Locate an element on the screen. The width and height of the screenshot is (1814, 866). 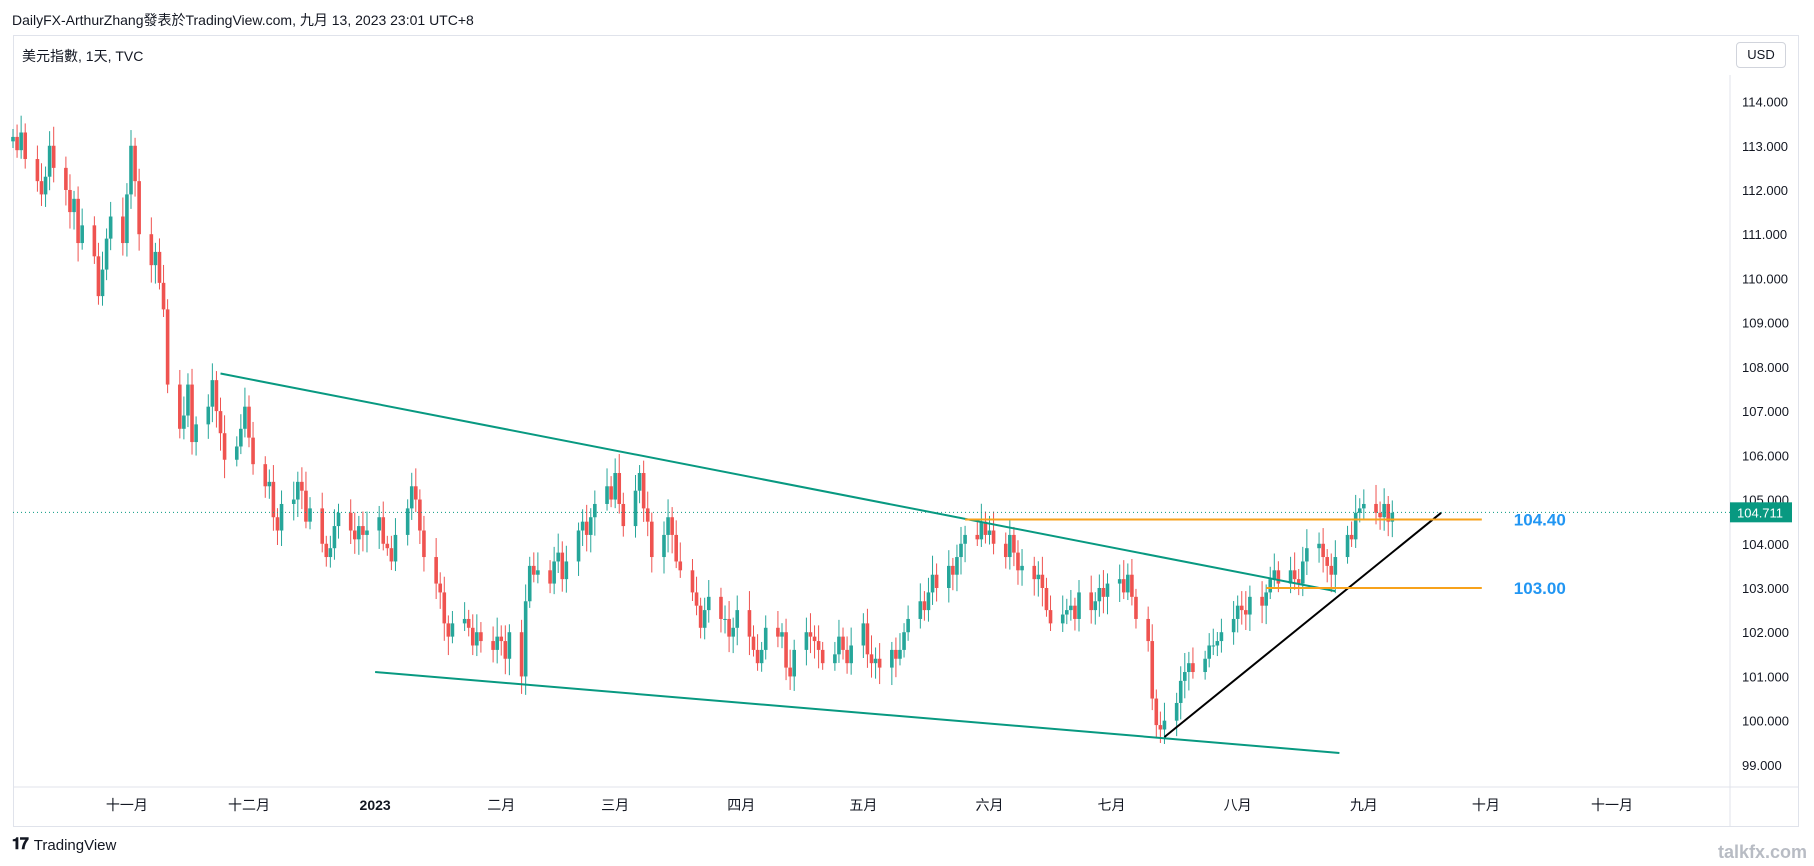
y-tick-label: 107.000 is located at coordinates (1765, 411).